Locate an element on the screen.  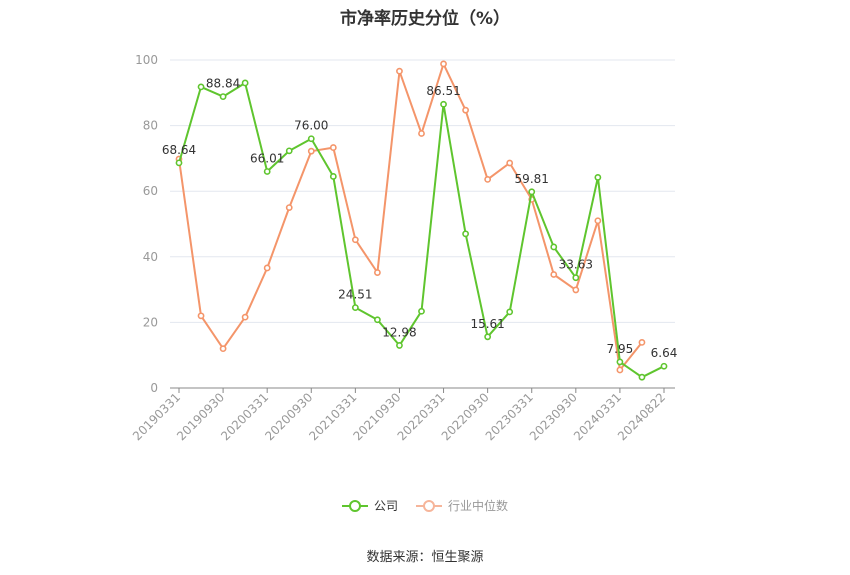
chart-title: 市净率历史分位（%） is located at coordinates (425, 19).